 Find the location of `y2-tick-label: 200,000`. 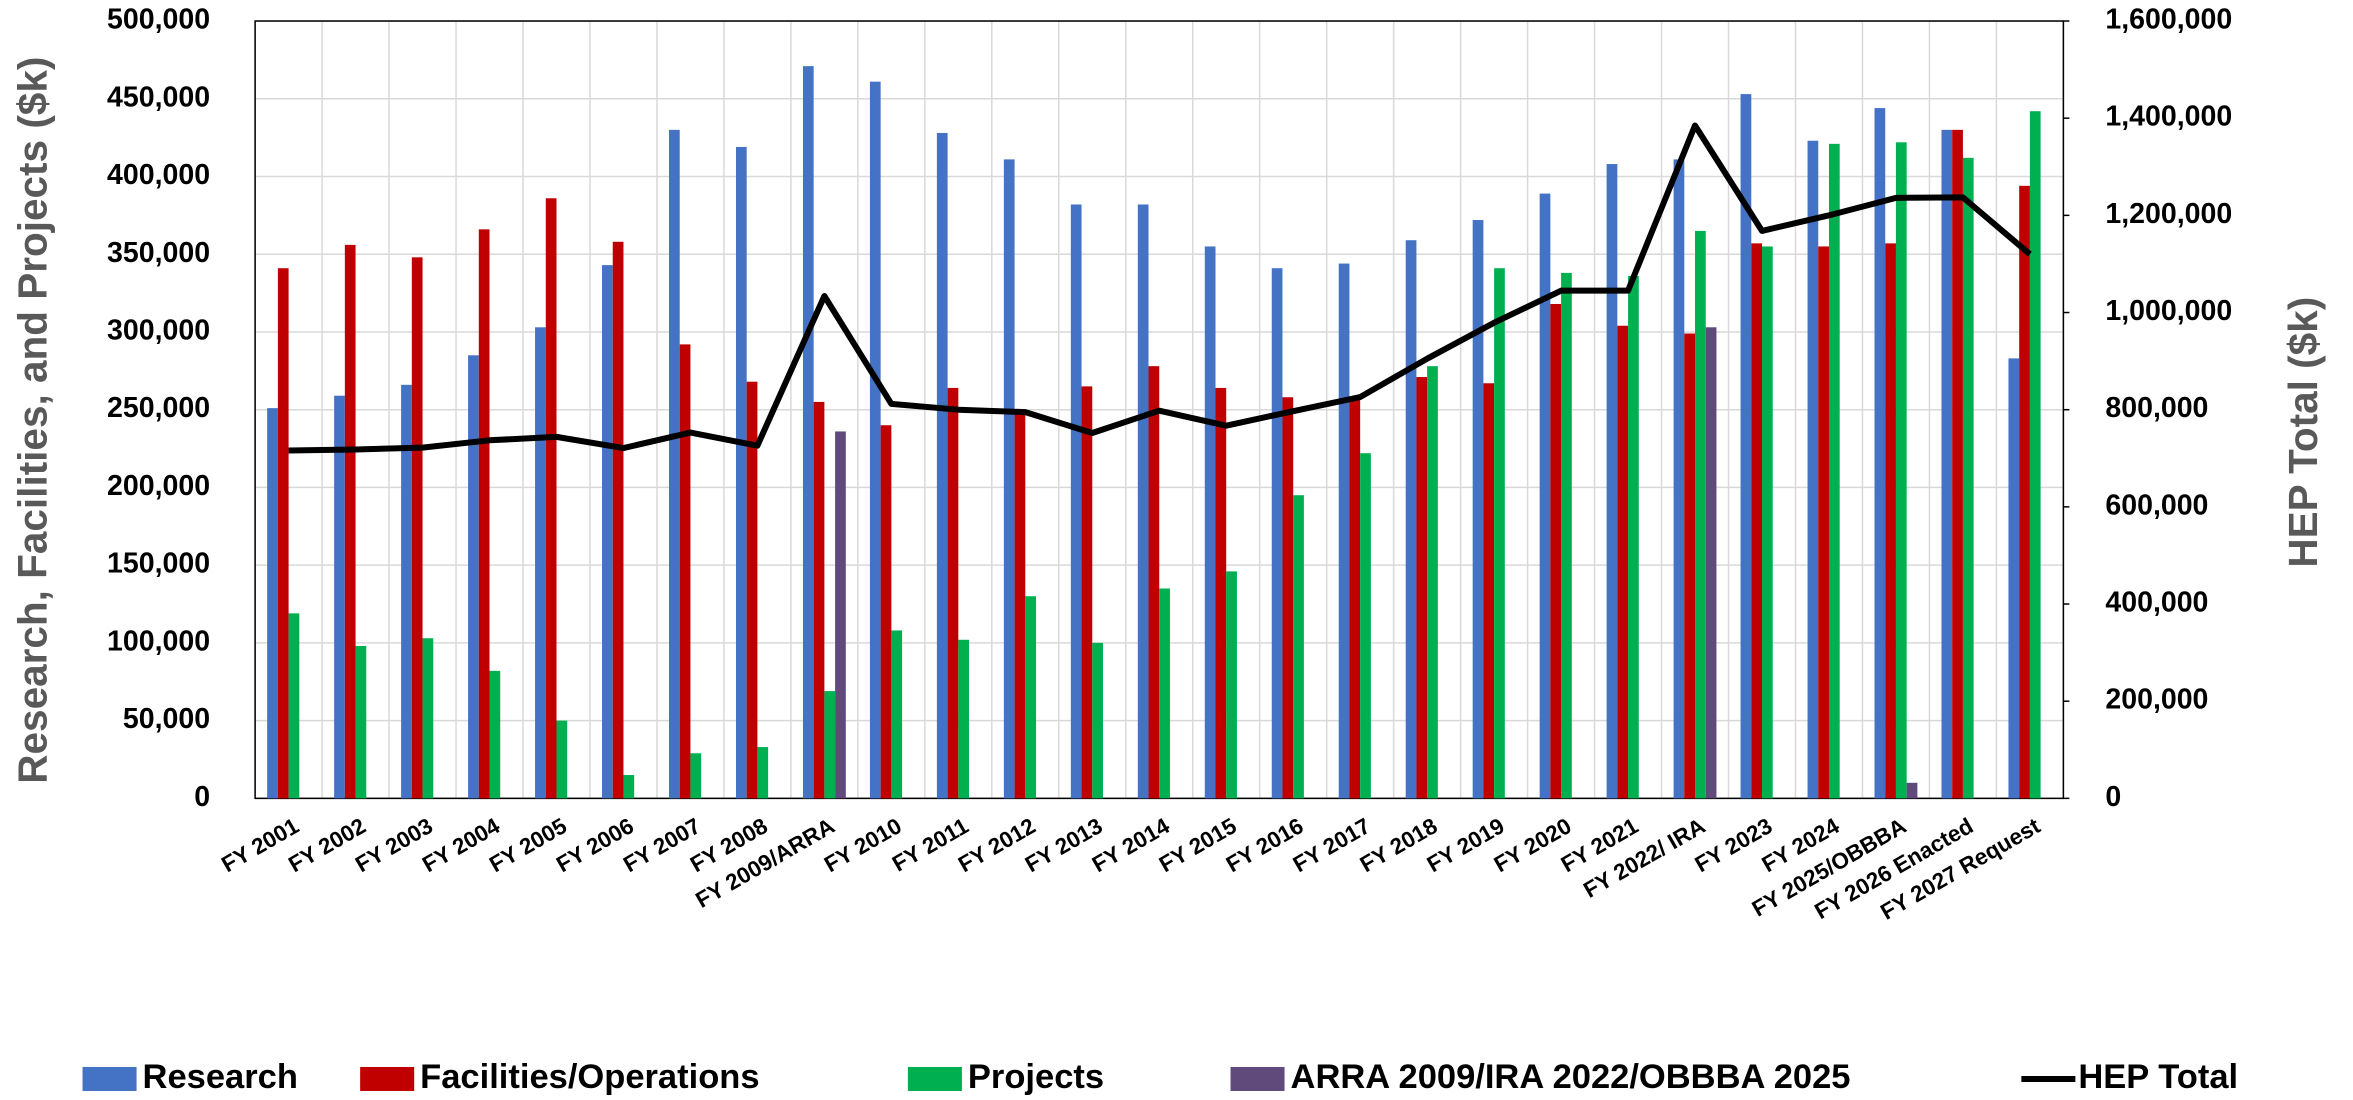

y2-tick-label: 200,000 is located at coordinates (2156, 700).